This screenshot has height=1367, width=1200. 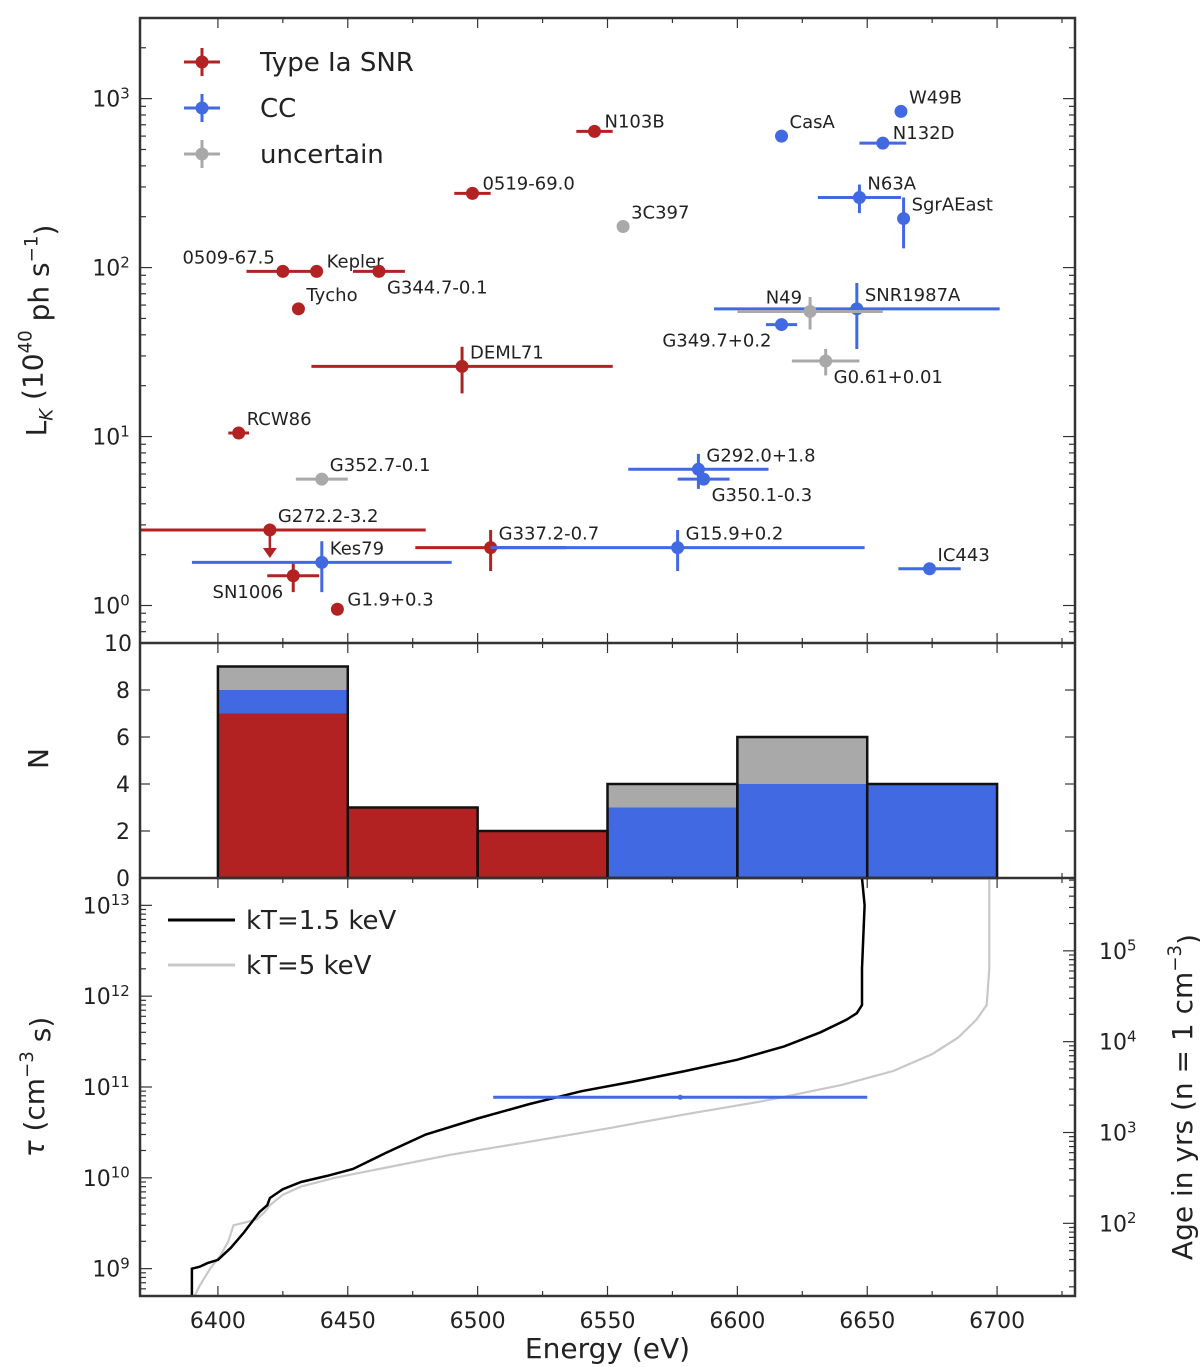 I want to click on snr-deml71: DEML71, so click(x=462, y=368).